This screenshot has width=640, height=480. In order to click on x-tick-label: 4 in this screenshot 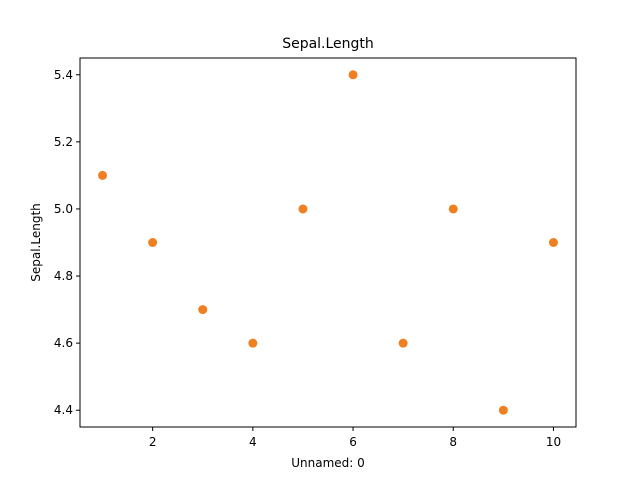, I will do `click(253, 442)`.